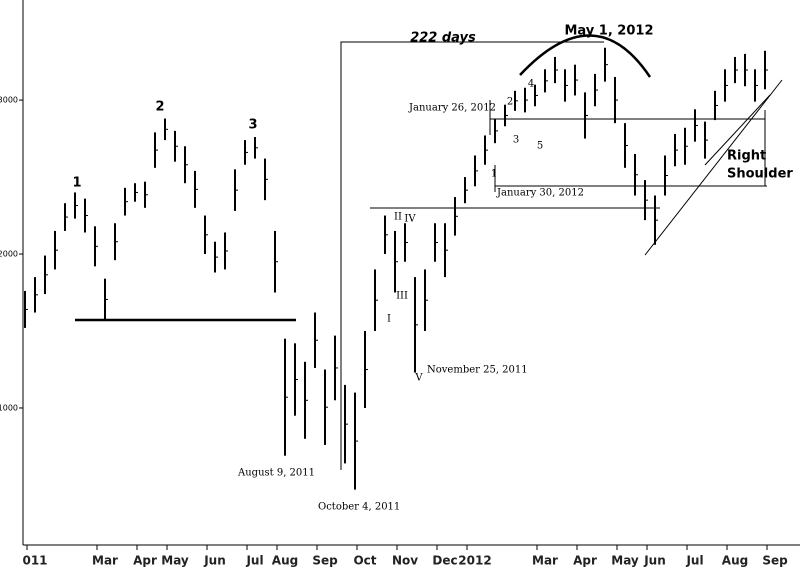  What do you see at coordinates (444, 561) in the screenshot?
I see `x-tick-label: Dec` at bounding box center [444, 561].